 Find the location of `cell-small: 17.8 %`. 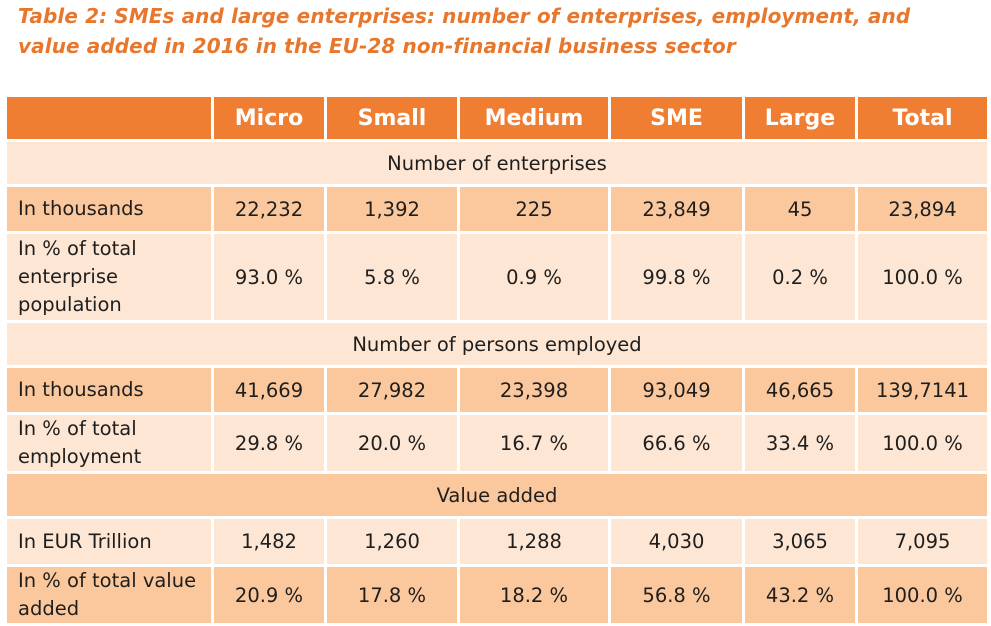

cell-small: 17.8 % is located at coordinates (392, 595).